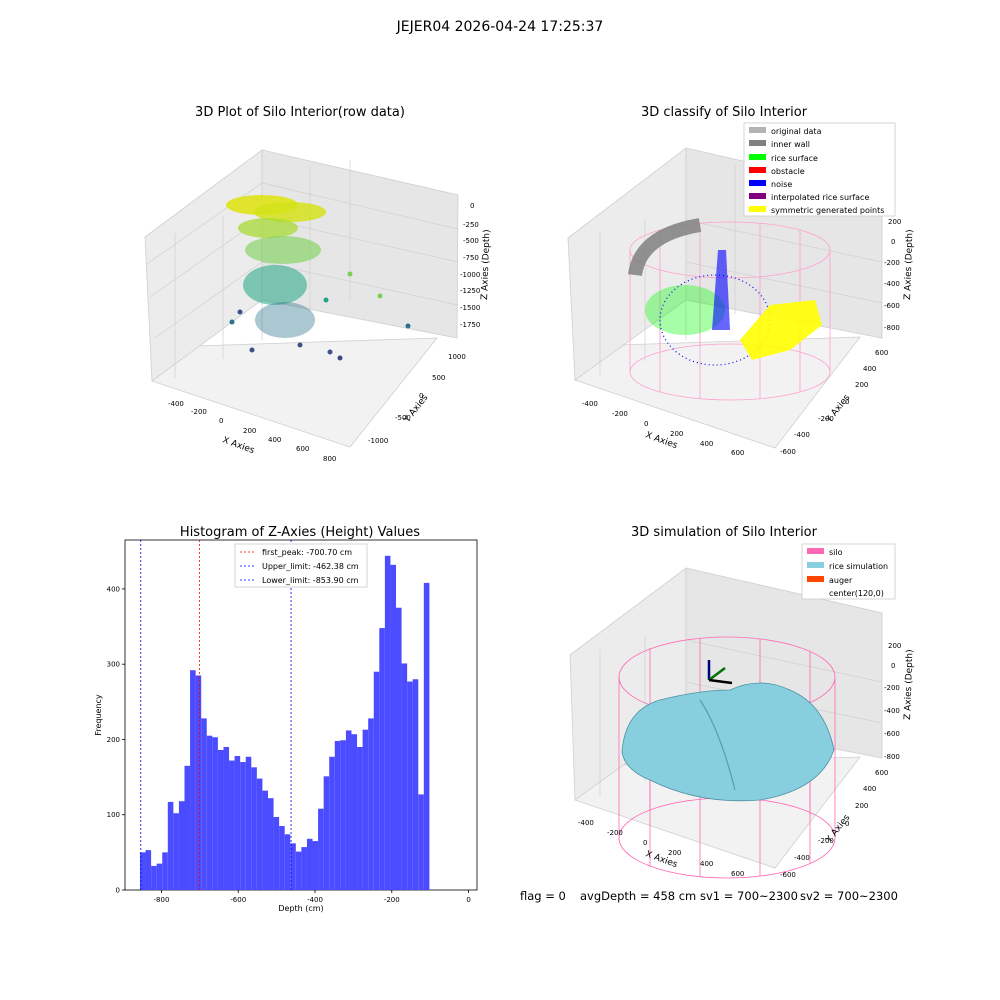 The image size is (1000, 1000). I want to click on tick-label: -1250, so click(470, 291).